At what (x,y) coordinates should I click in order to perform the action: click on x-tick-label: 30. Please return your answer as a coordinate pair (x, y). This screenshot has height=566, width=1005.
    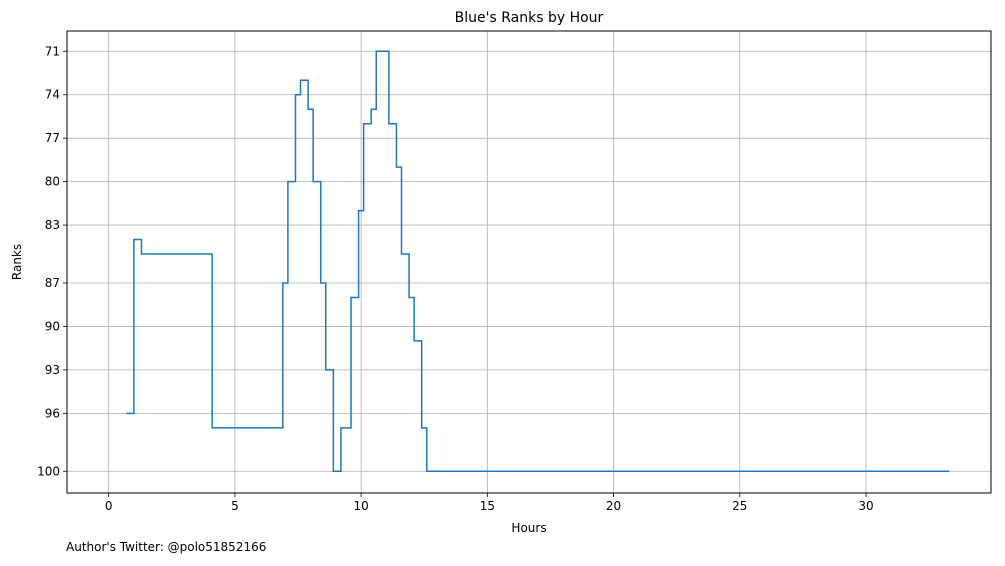
    Looking at the image, I should click on (865, 506).